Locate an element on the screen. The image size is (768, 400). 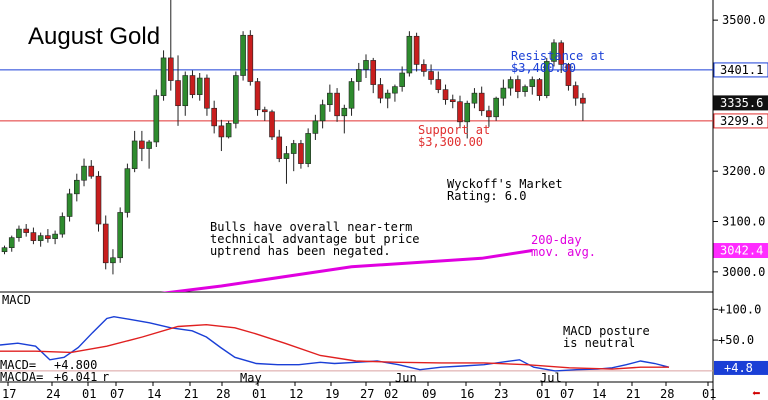
macd-legend-label: MACD= is located at coordinates (18, 365).